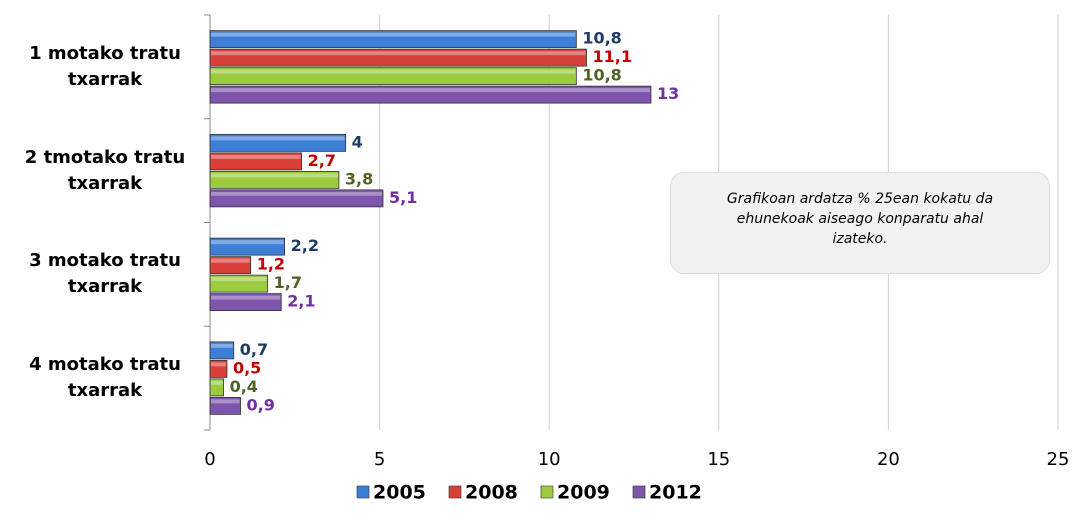 The width and height of the screenshot is (1082, 530). I want to click on x-tick-label: 15, so click(718, 459).